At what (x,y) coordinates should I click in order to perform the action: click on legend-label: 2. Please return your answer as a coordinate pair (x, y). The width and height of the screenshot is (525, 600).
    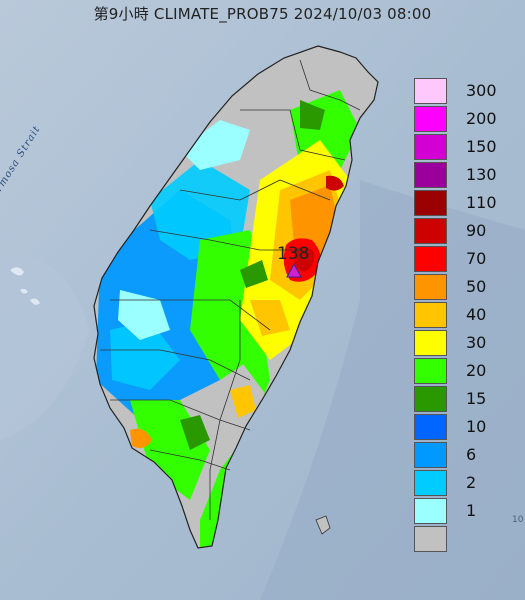
    Looking at the image, I should click on (471, 482).